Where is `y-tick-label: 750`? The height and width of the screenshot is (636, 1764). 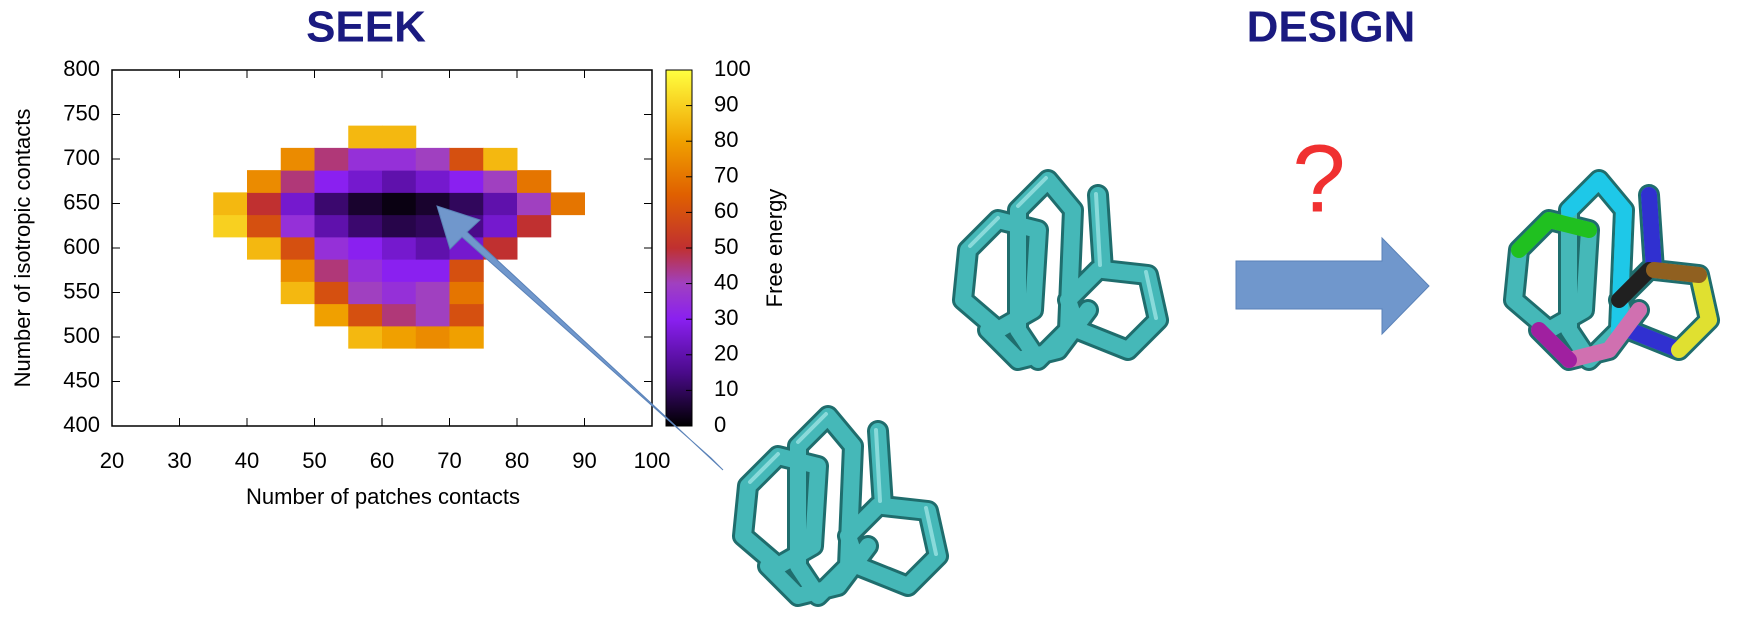 y-tick-label: 750 is located at coordinates (81, 112).